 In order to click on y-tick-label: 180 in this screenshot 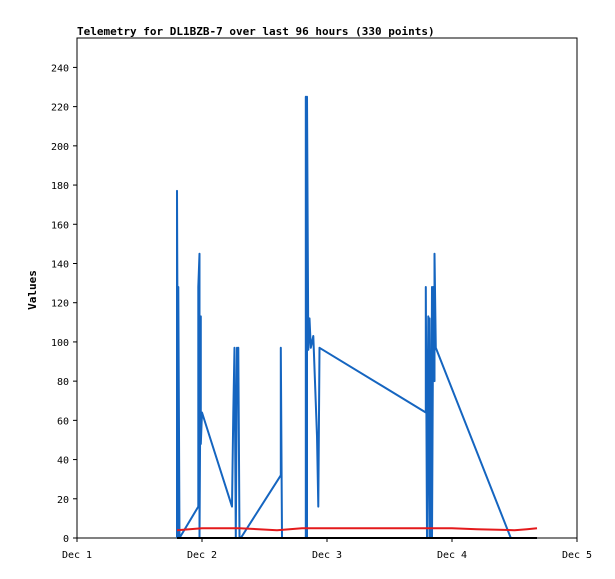, I will do `click(60, 186)`.